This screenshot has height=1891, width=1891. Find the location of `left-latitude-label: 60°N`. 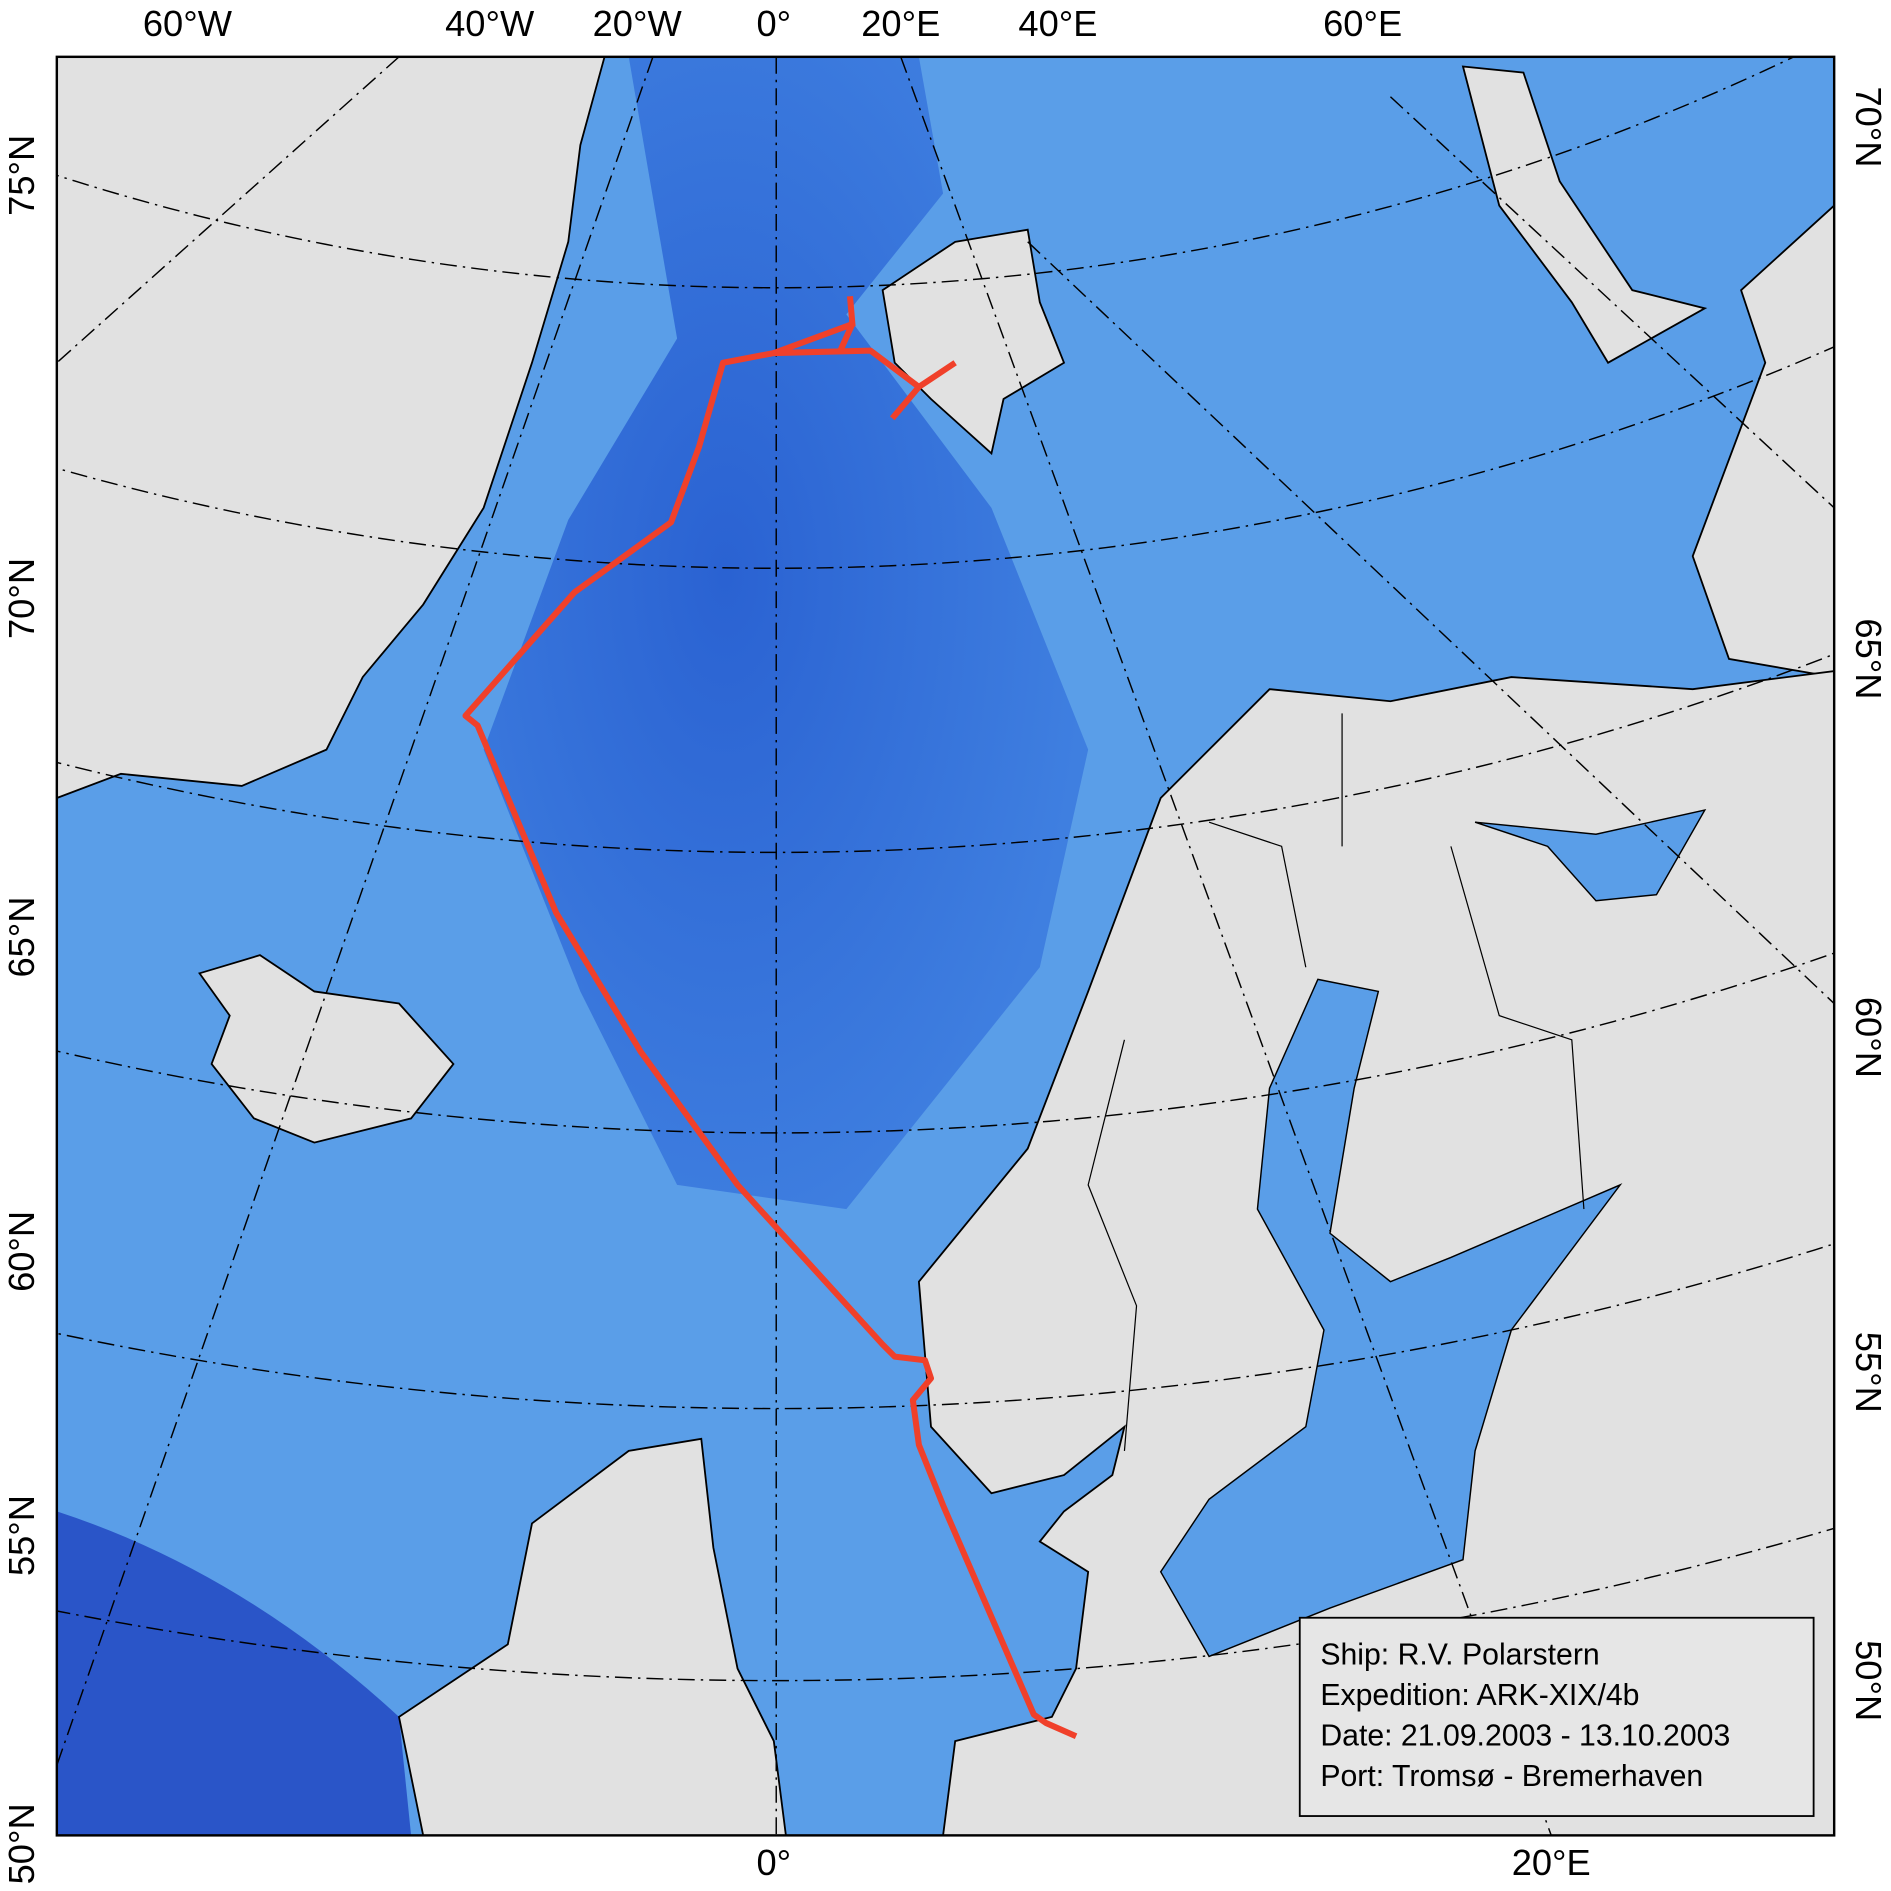

left-latitude-label: 60°N is located at coordinates (21, 1251).